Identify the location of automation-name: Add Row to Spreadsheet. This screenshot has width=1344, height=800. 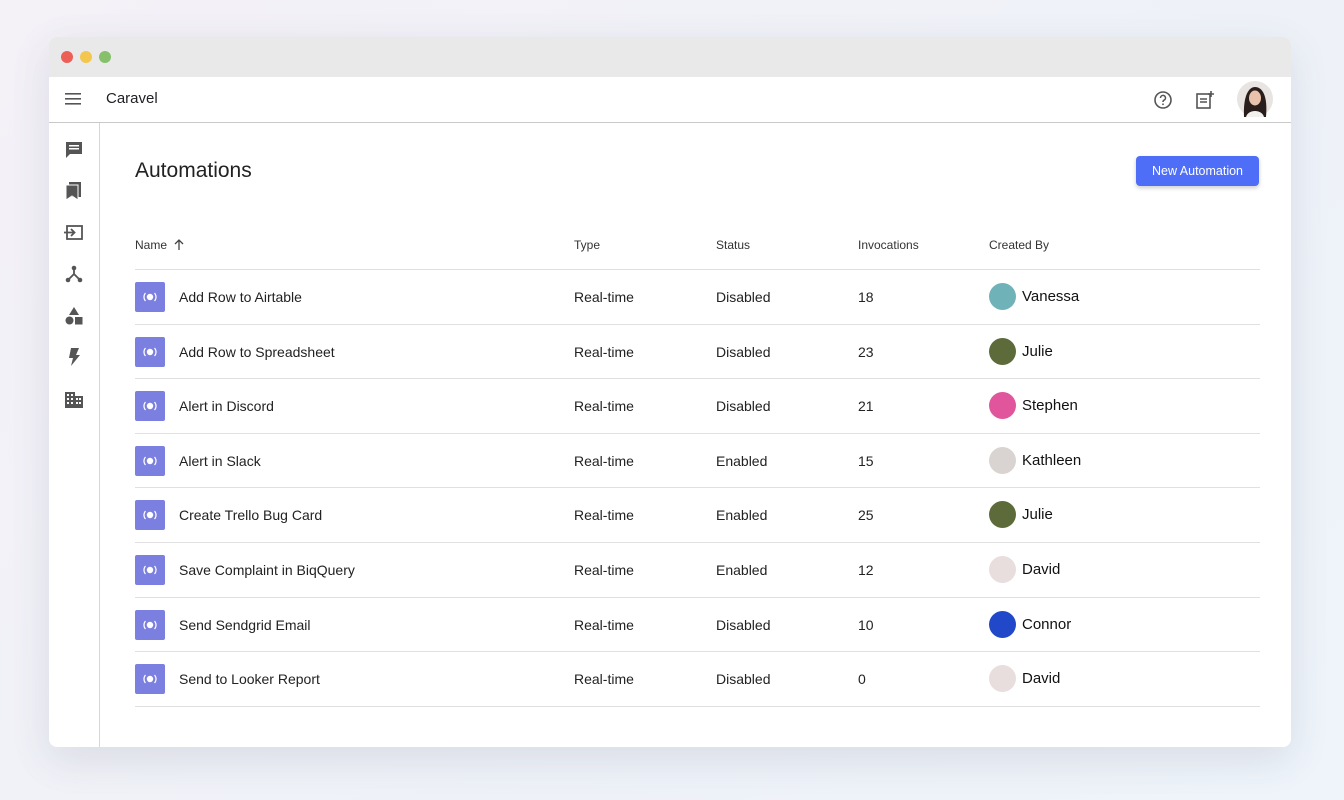
(257, 351).